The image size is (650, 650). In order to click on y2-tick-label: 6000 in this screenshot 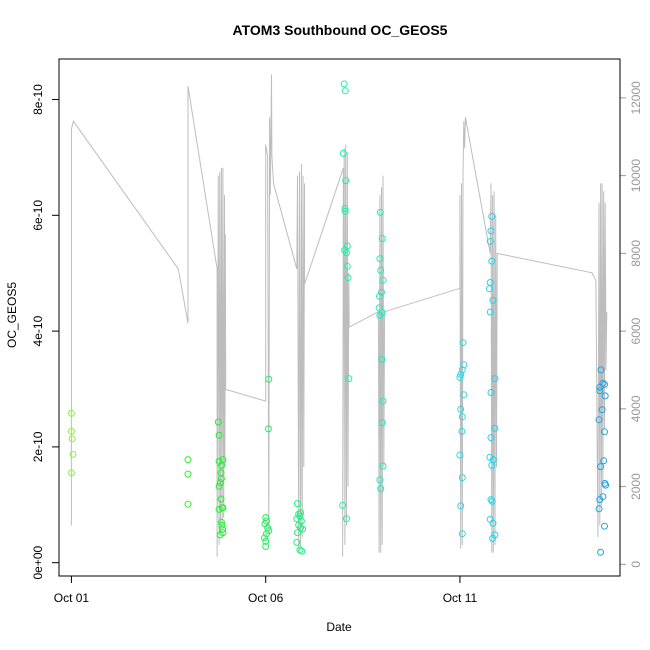, I will do `click(636, 330)`.